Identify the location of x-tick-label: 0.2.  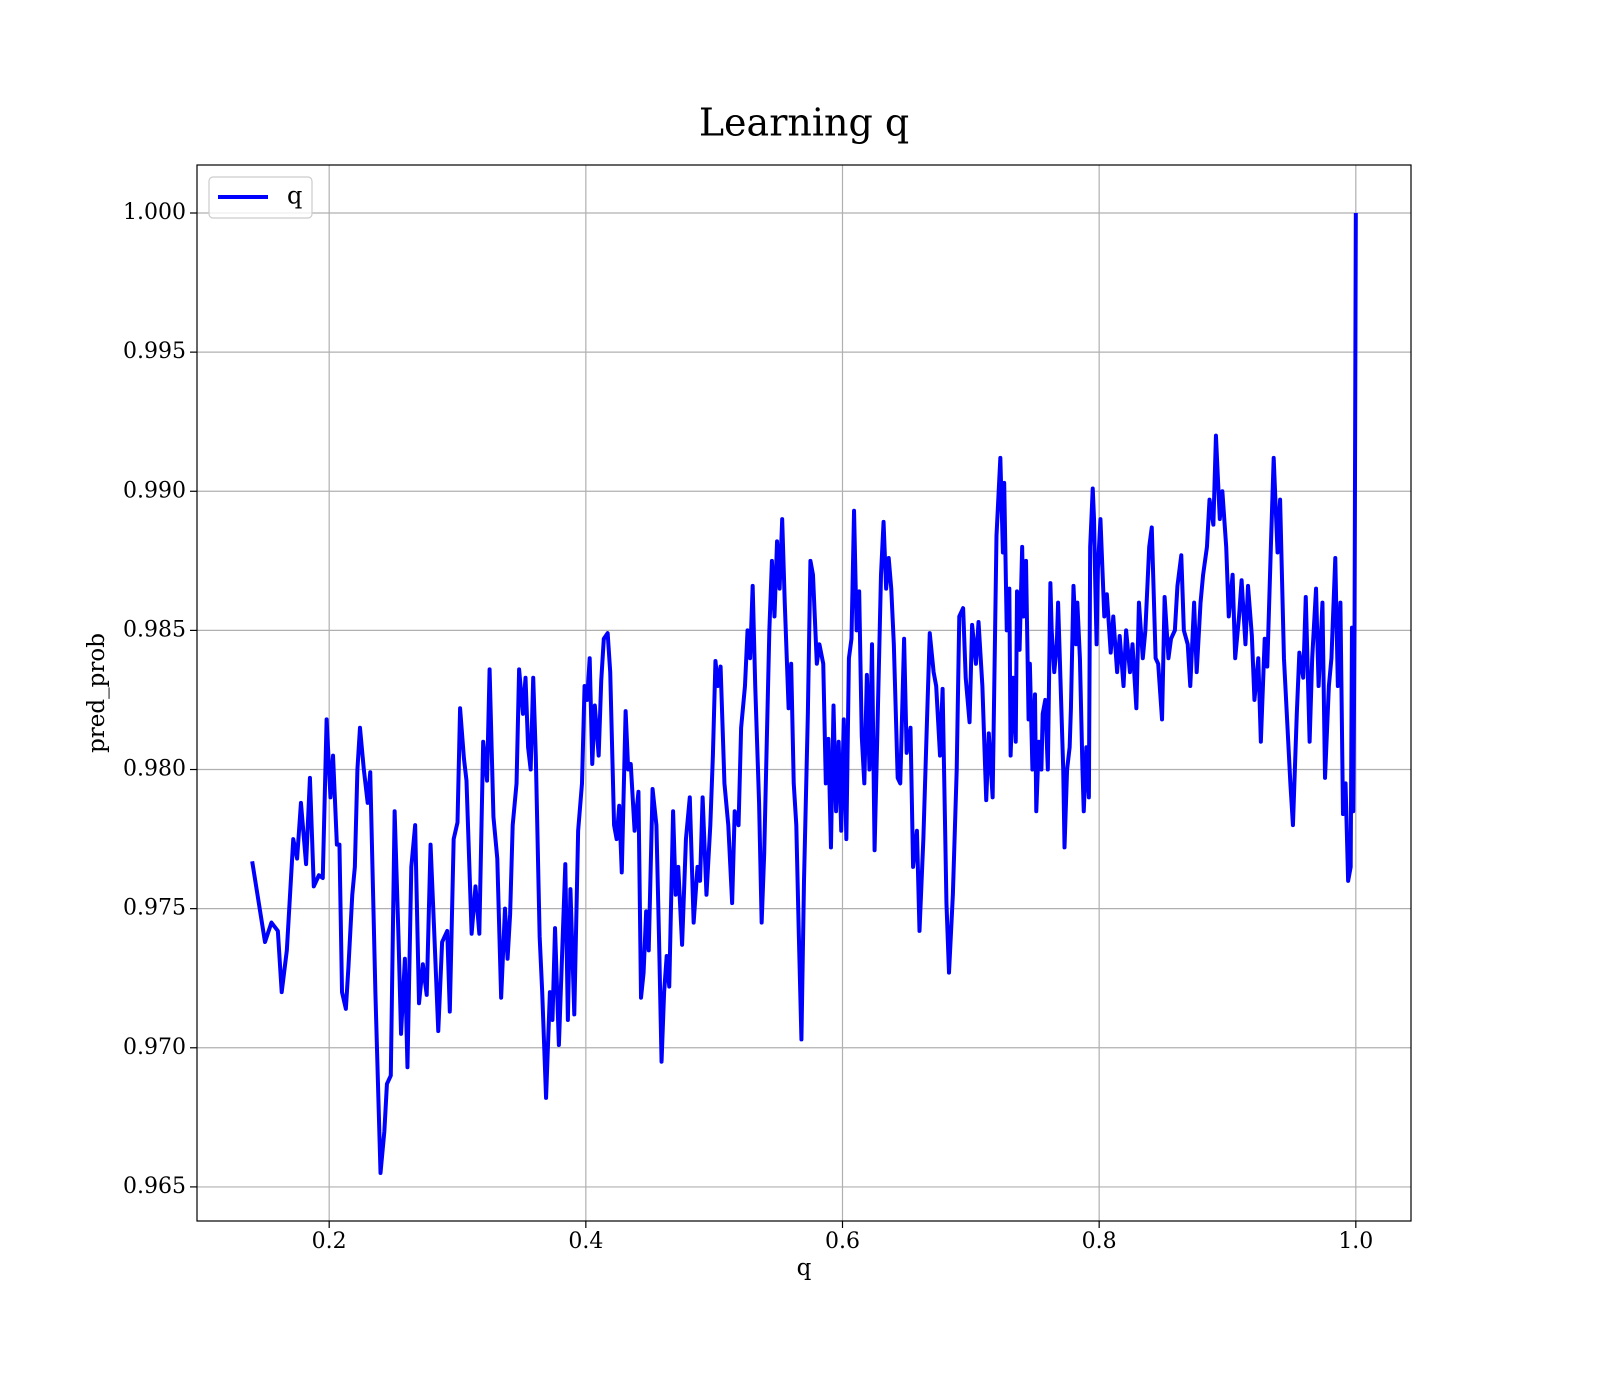
(329, 1241).